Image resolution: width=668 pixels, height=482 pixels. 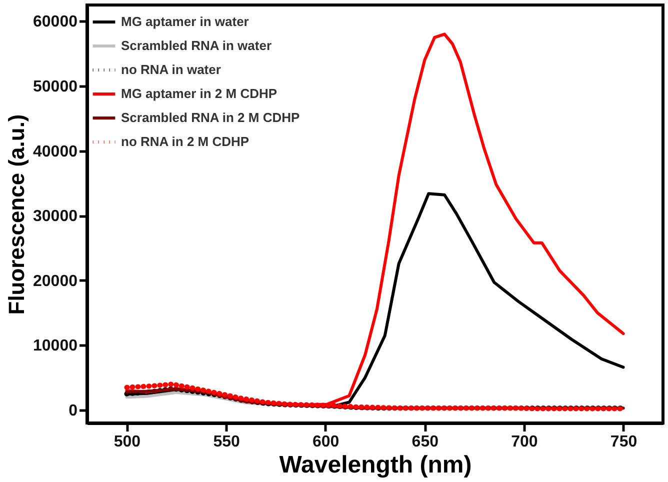 I want to click on y-tick-label: 0, so click(x=73, y=411).